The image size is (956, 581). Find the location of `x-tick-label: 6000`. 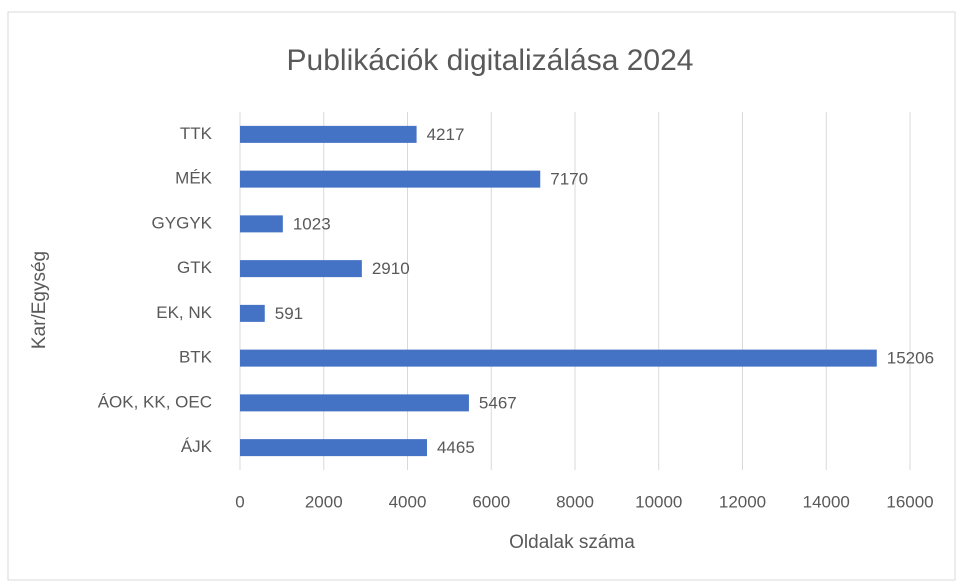

x-tick-label: 6000 is located at coordinates (491, 501).